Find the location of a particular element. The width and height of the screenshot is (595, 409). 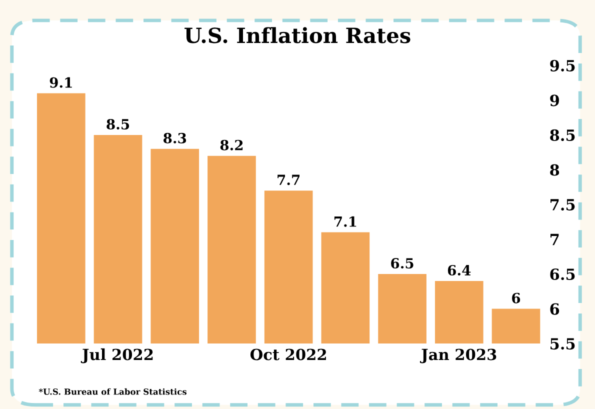

data-label: 7.1 is located at coordinates (345, 221).